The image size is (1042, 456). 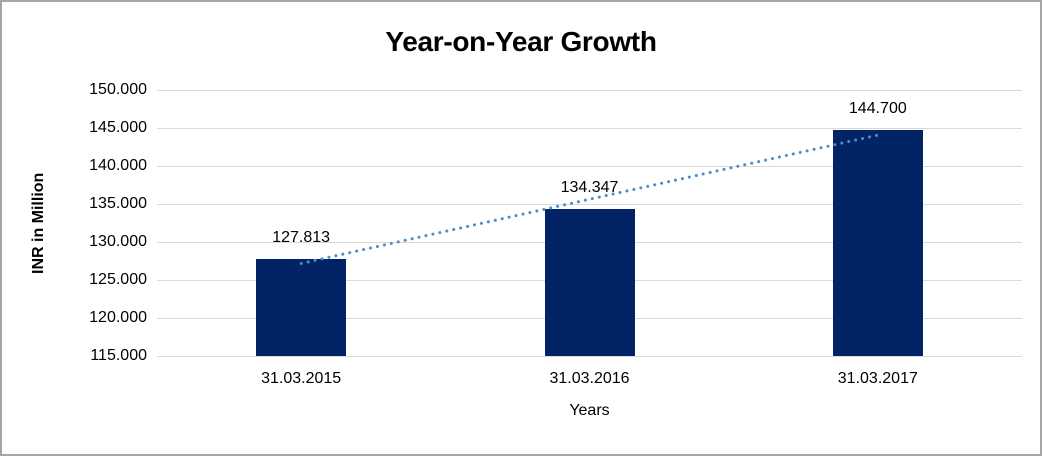 What do you see at coordinates (589, 187) in the screenshot?
I see `bar-value-label: 134.347` at bounding box center [589, 187].